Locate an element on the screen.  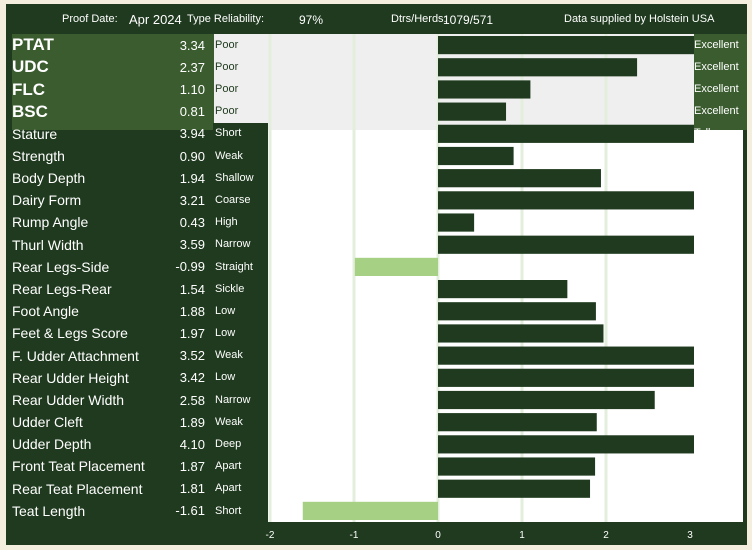
trait-row: FLC 1.10 Poor Excellent is located at coordinates (376, 89).